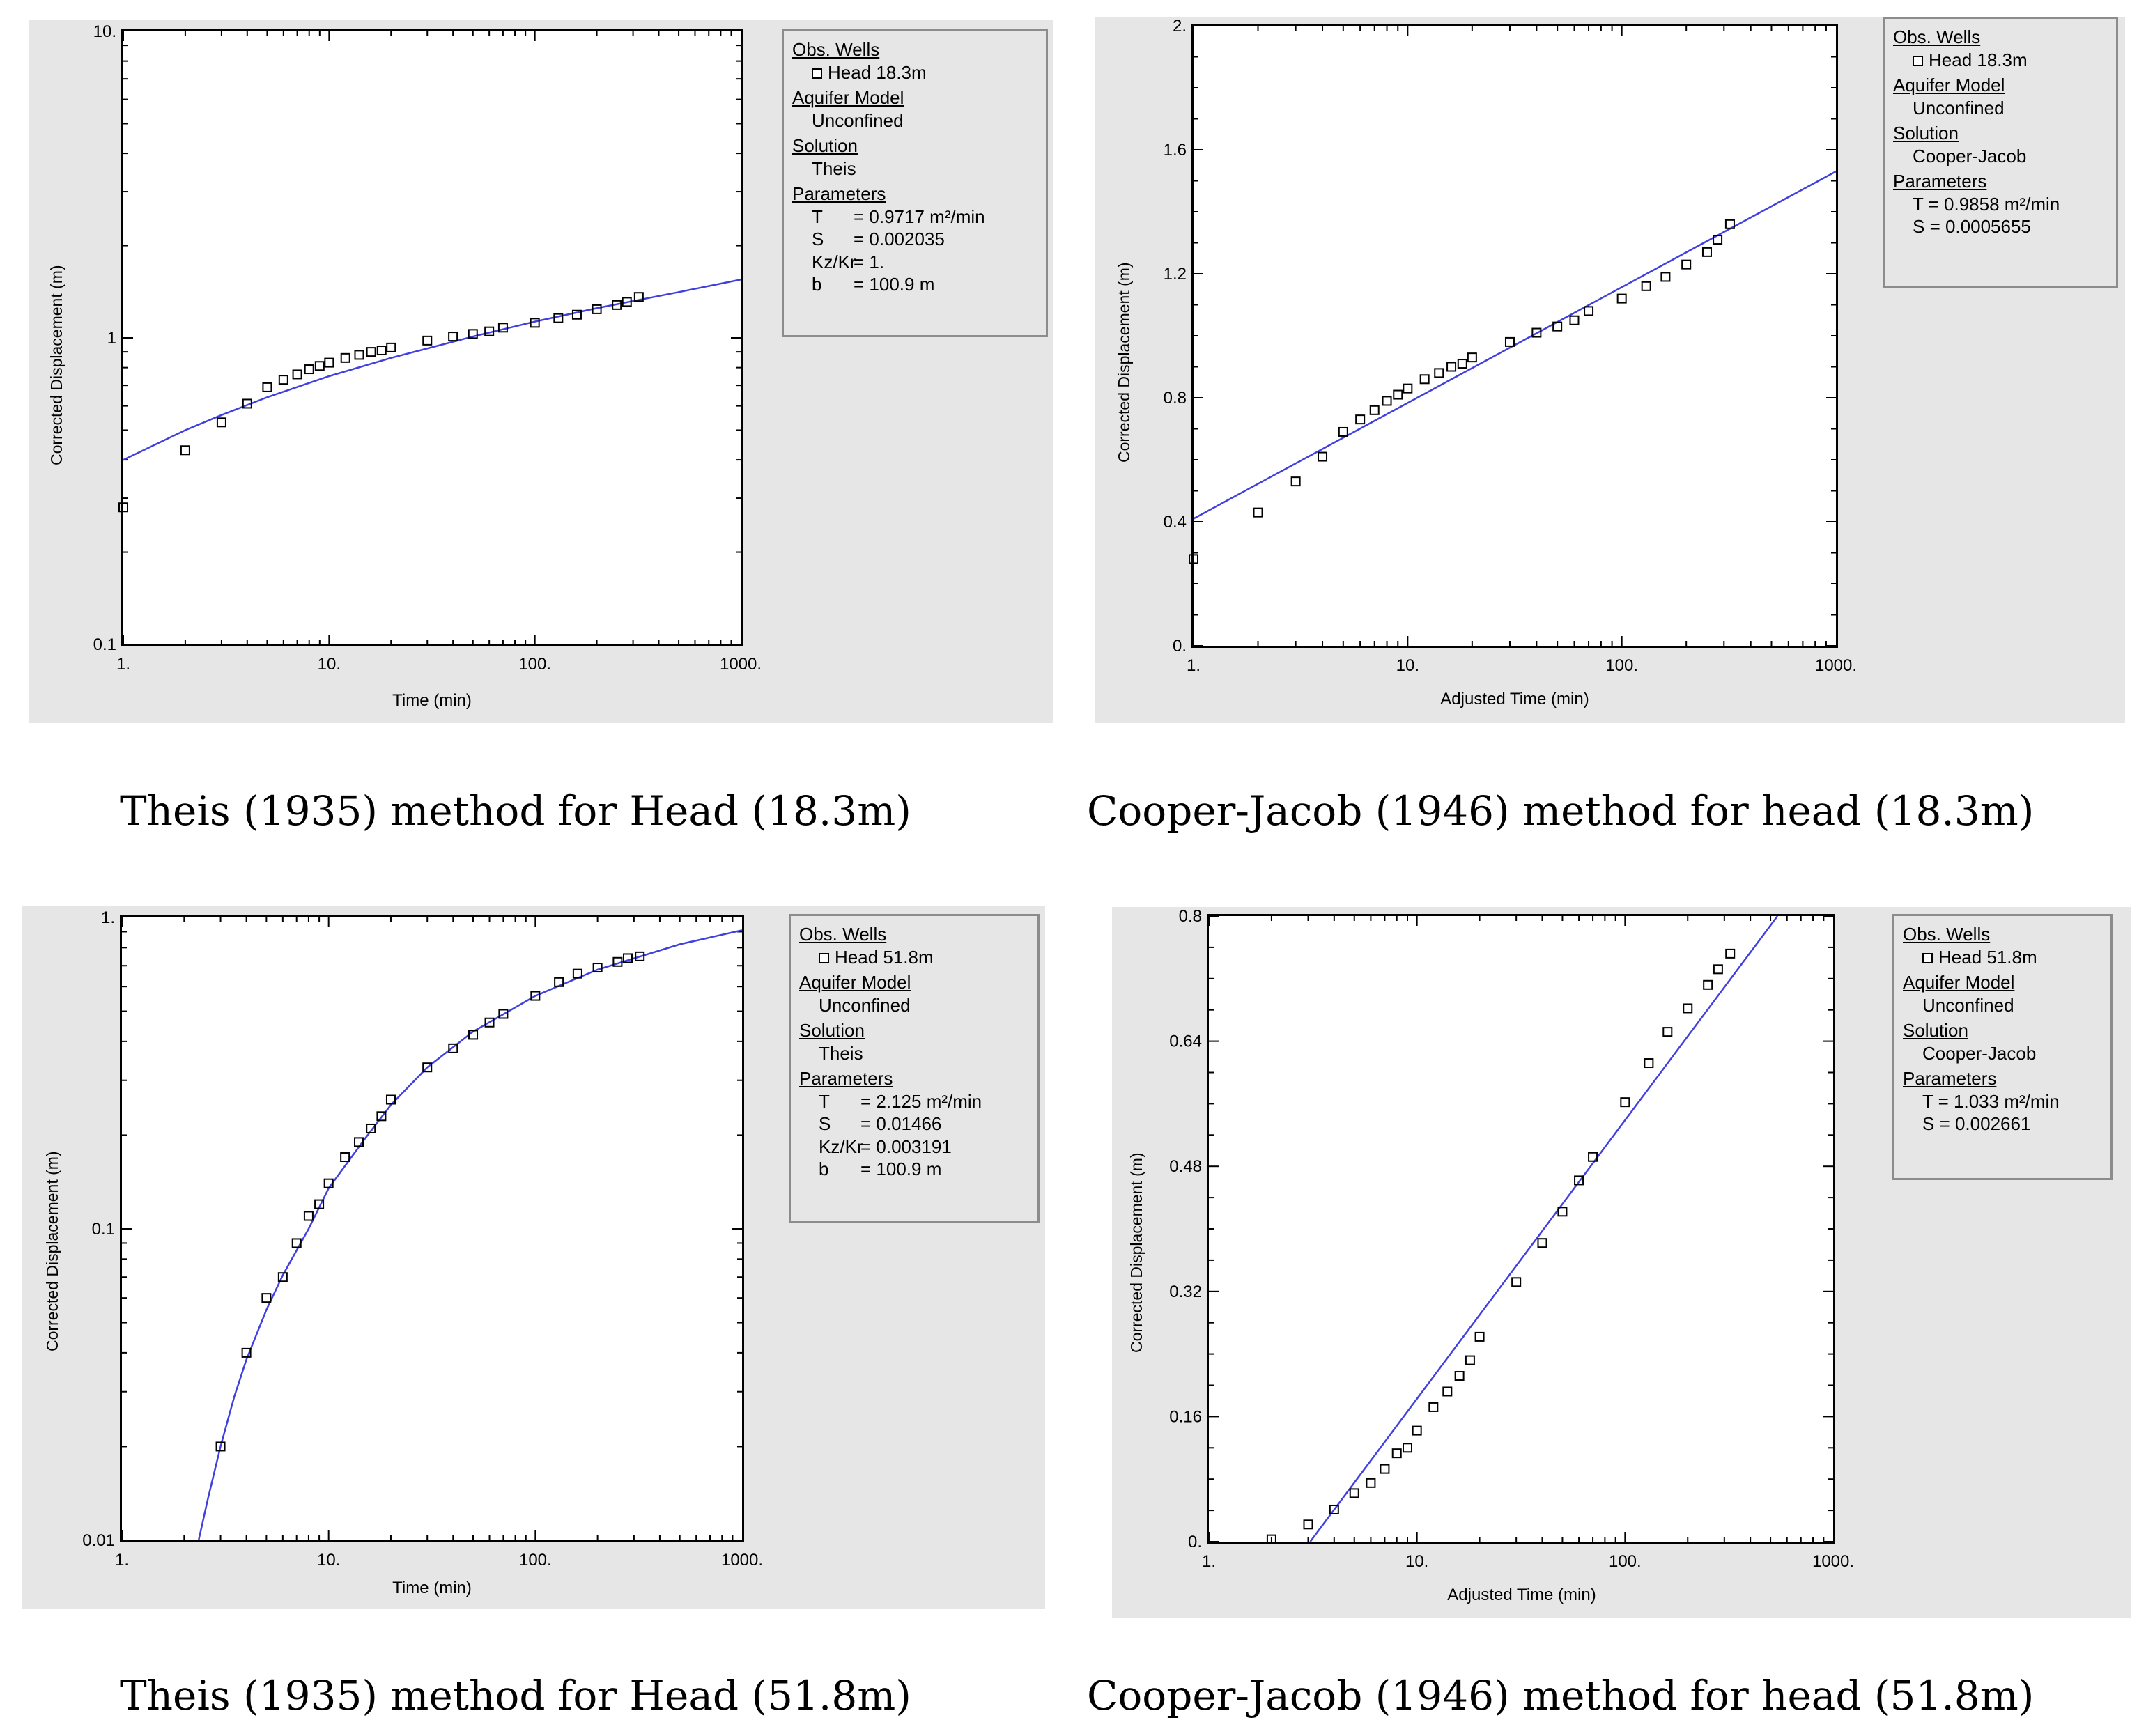  I want to click on y-tick-label: 1., so click(108, 917).